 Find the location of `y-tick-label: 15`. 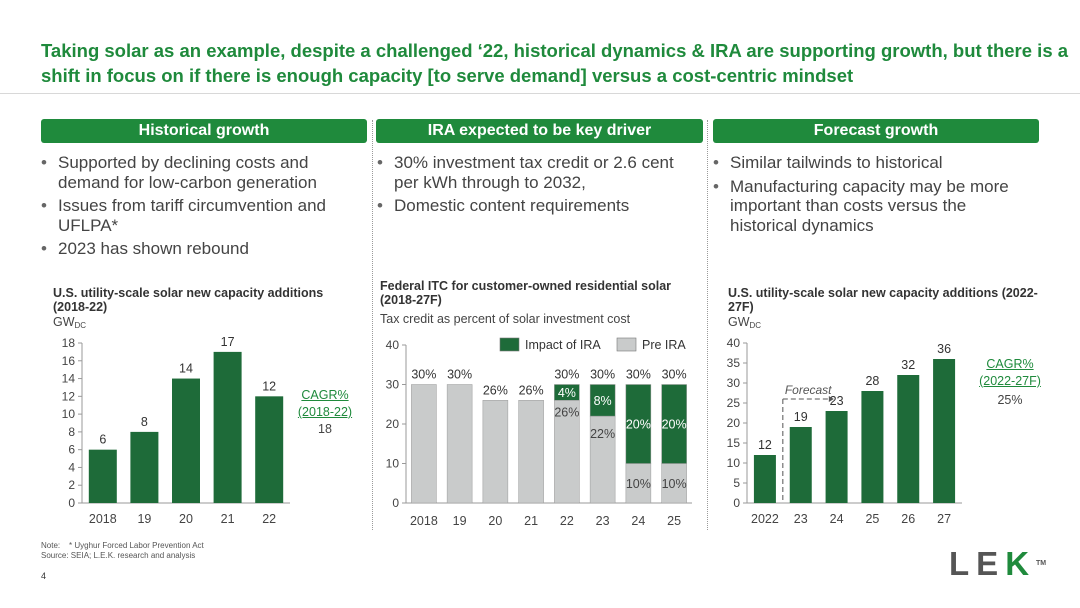

y-tick-label: 15 is located at coordinates (734, 443).